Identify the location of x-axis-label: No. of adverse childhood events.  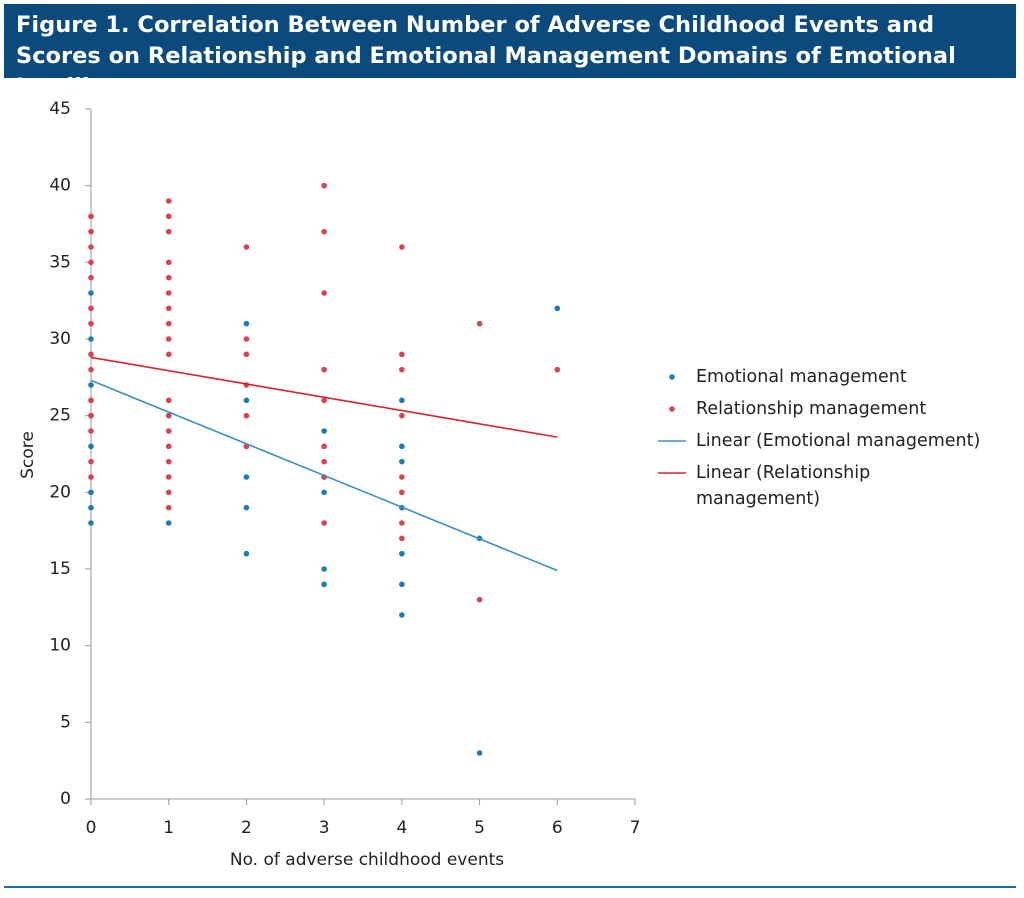
(367, 860).